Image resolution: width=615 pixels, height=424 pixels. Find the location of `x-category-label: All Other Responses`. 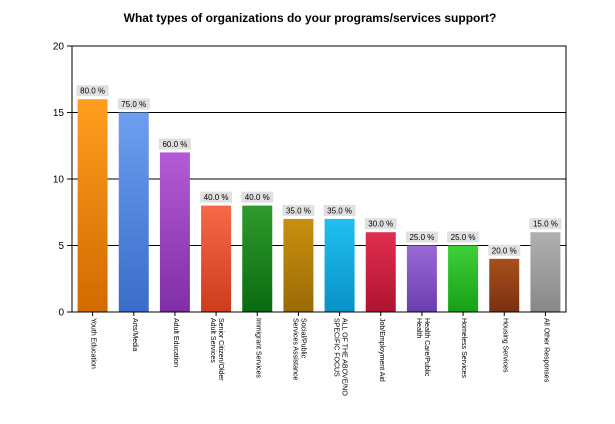

x-category-label: All Other Responses is located at coordinates (545, 350).